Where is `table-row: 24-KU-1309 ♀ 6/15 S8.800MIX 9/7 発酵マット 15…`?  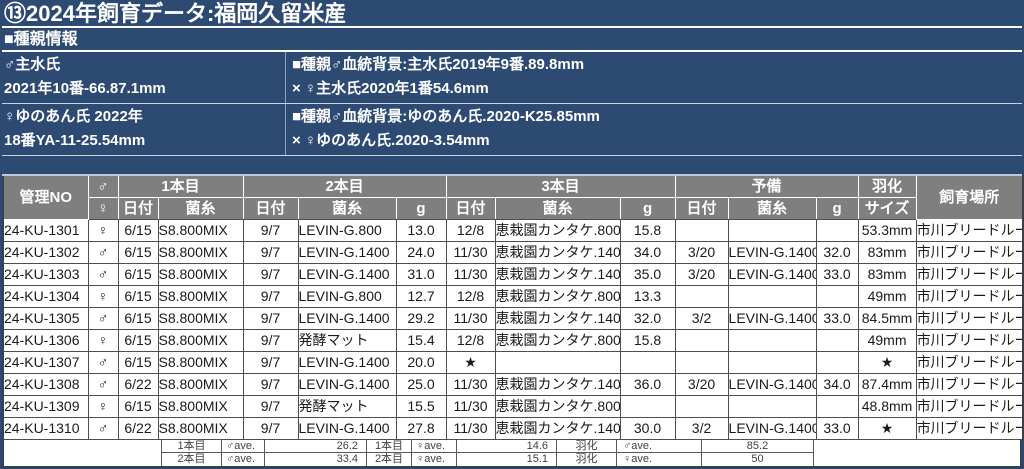 table-row: 24-KU-1309 ♀ 6/15 S8.800MIX 9/7 発酵マット 15… is located at coordinates (513, 406).